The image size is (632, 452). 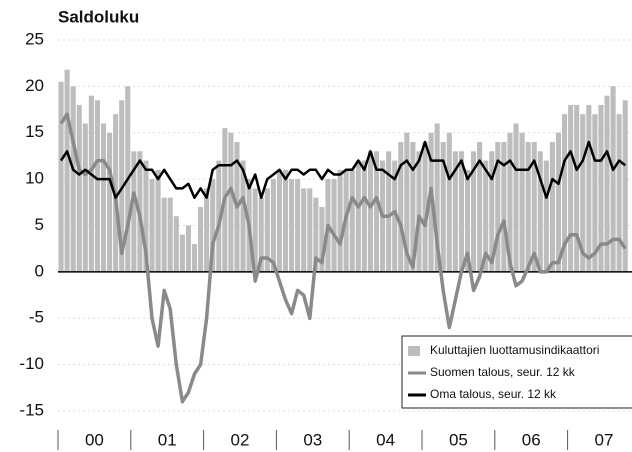 I want to click on y-tick-label: -10, so click(x=31, y=363).